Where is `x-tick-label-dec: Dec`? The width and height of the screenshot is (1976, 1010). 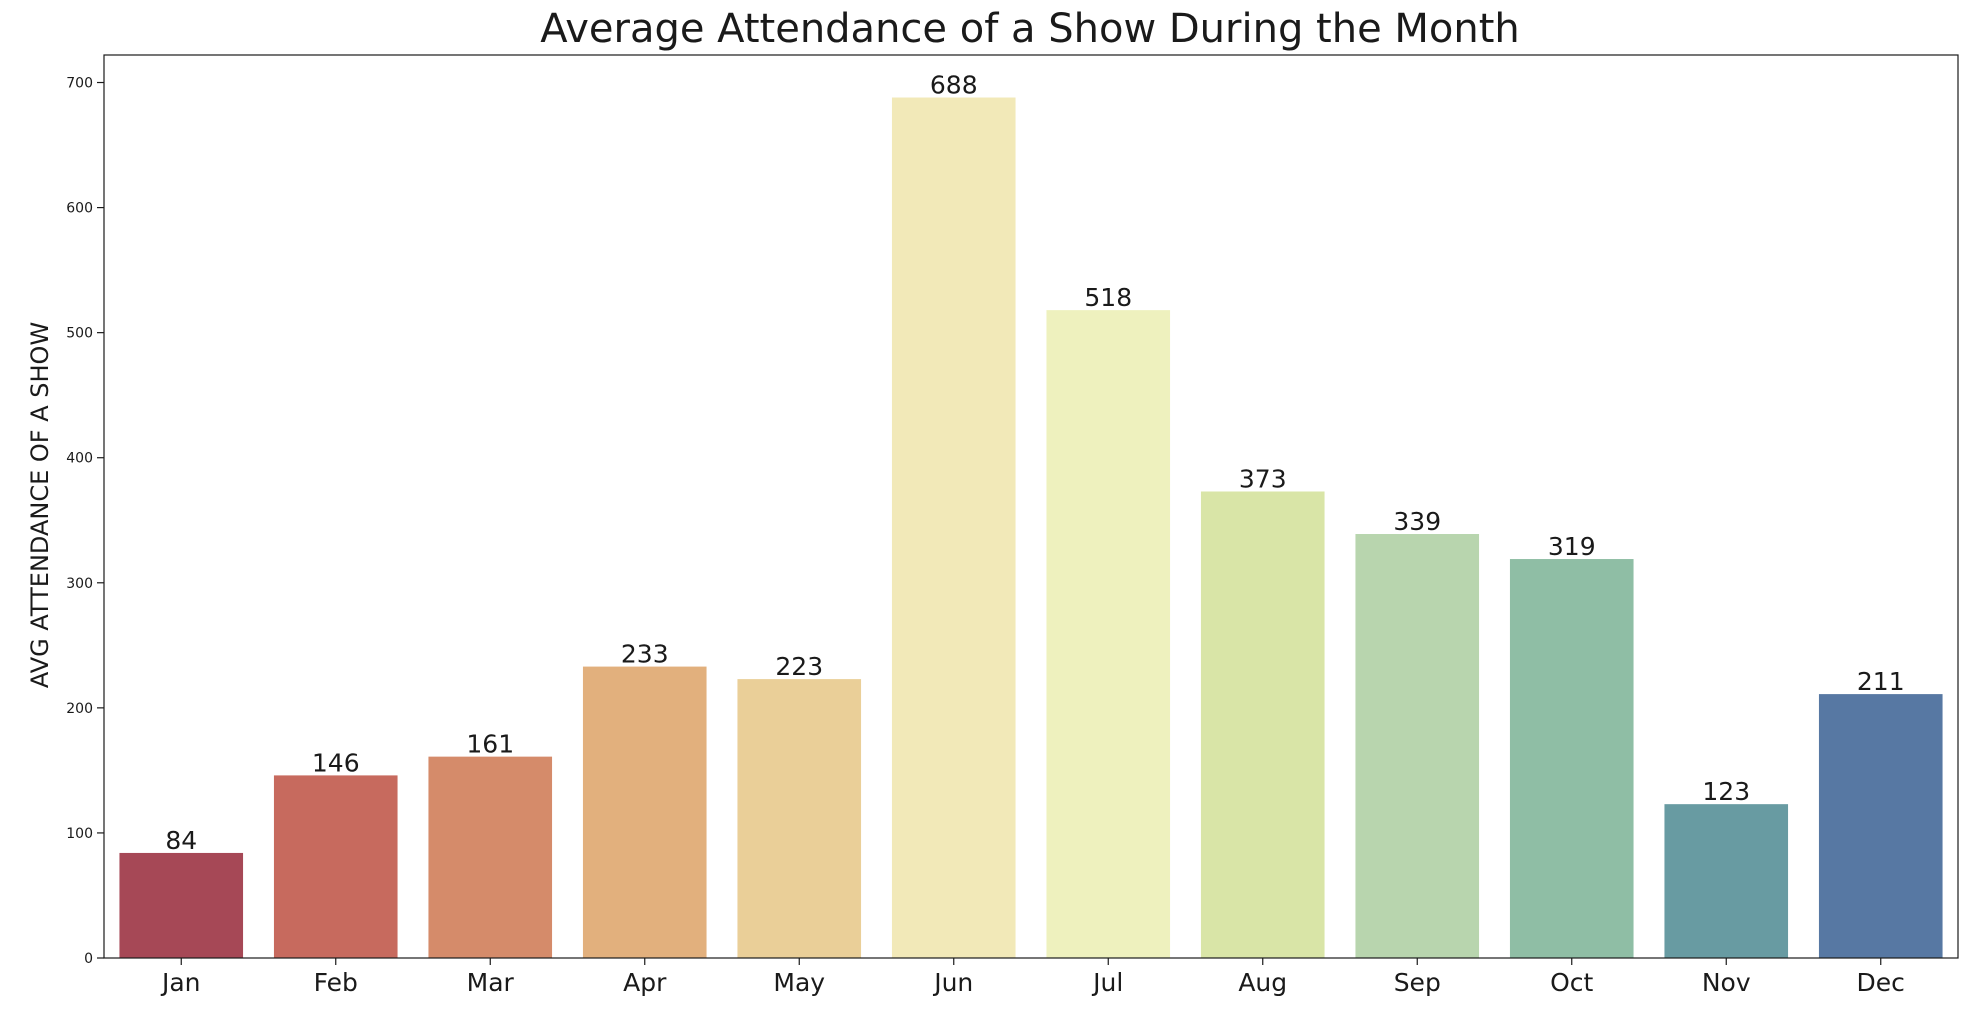
x-tick-label-dec: Dec is located at coordinates (1881, 982).